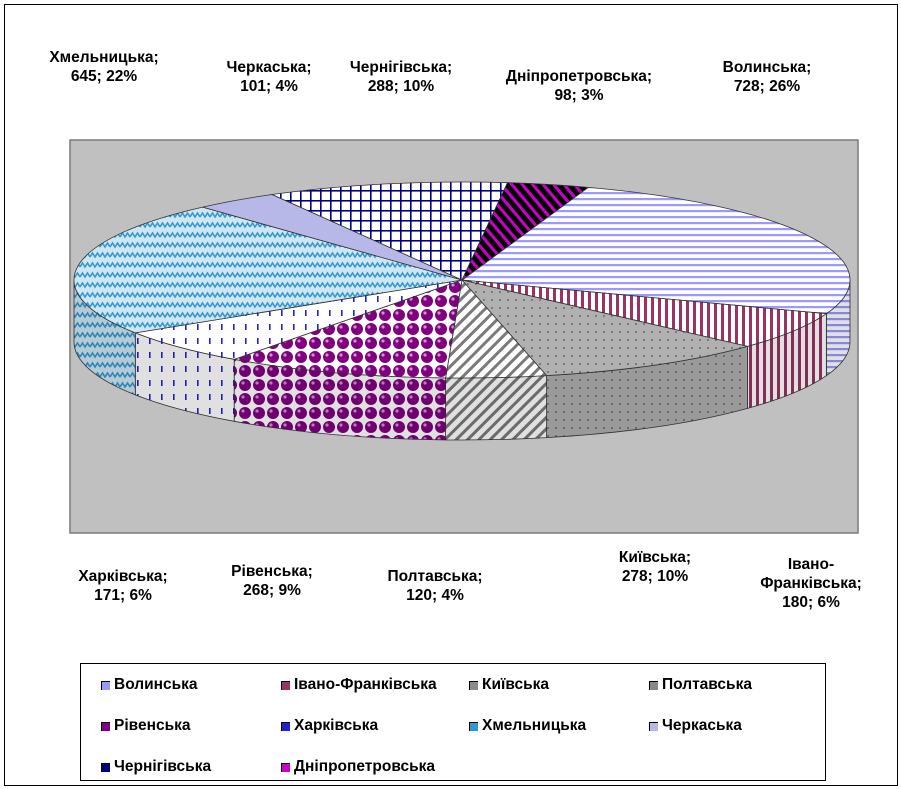 This screenshot has height=789, width=901. What do you see at coordinates (347, 329) in the screenshot?
I see `pie-slice-рівенська` at bounding box center [347, 329].